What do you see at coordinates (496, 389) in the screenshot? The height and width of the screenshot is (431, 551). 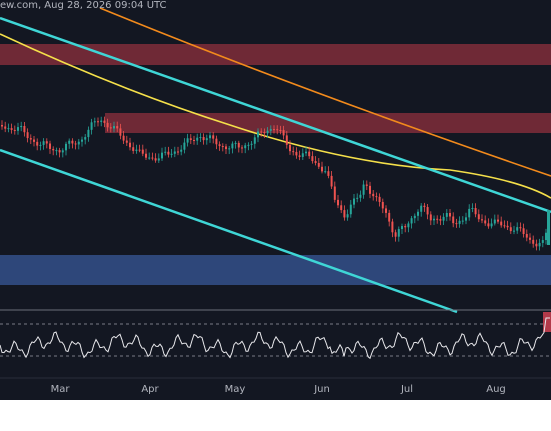 I see `x-tick-label: Aug` at bounding box center [496, 389].